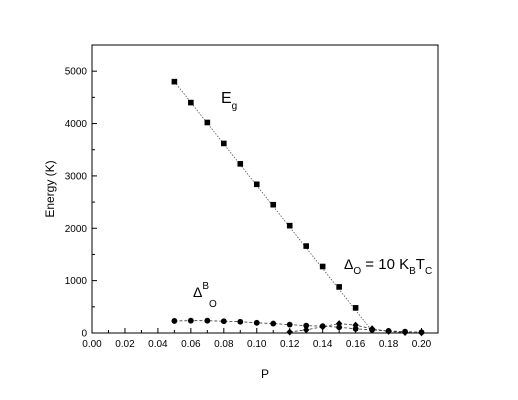 This screenshot has height=400, width=518. Describe the element at coordinates (428, 271) in the screenshot. I see `annotation-delta-o-part5: C` at that location.